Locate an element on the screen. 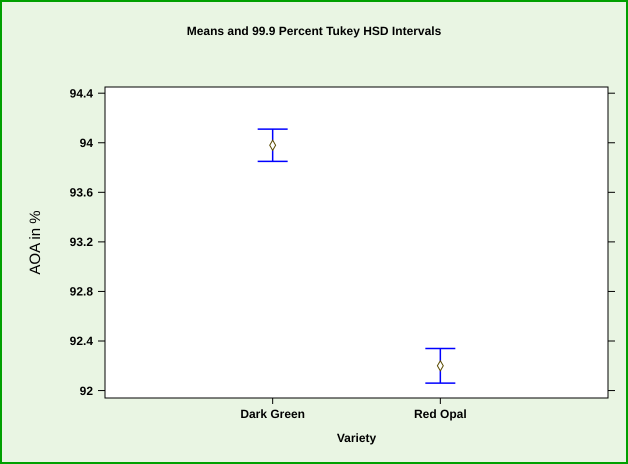 This screenshot has width=628, height=464. x-axis-title: Variety is located at coordinates (356, 438).